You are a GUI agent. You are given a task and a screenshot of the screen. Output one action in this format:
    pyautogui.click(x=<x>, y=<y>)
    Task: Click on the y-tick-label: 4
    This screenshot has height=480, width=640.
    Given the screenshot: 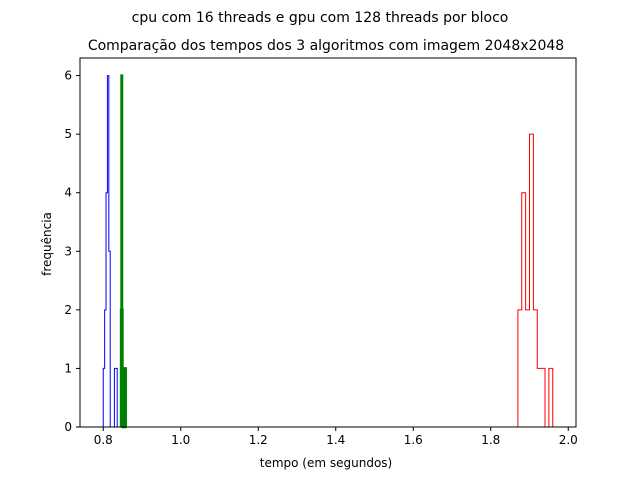 What is the action you would take?
    pyautogui.click(x=68, y=193)
    